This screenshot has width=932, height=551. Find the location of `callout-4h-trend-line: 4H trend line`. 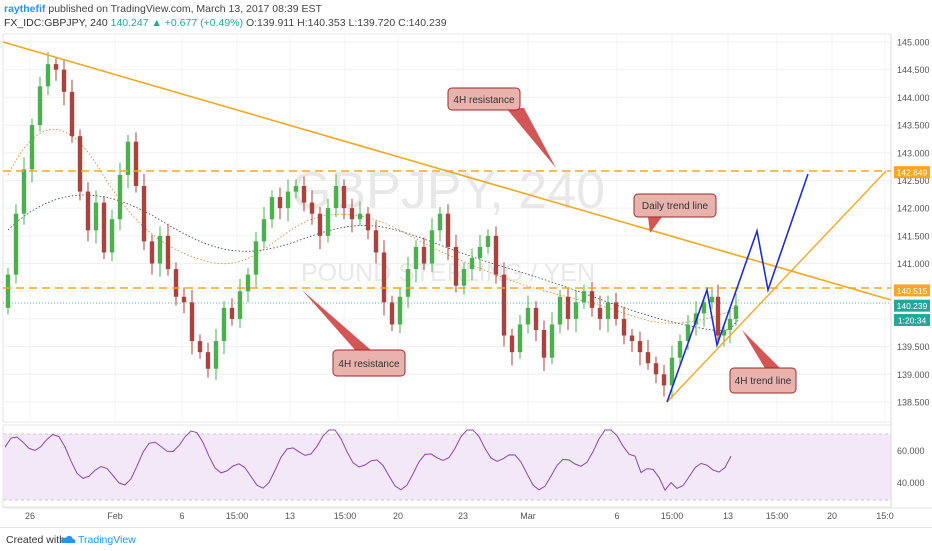

callout-4h-trend-line: 4H trend line is located at coordinates (763, 362).